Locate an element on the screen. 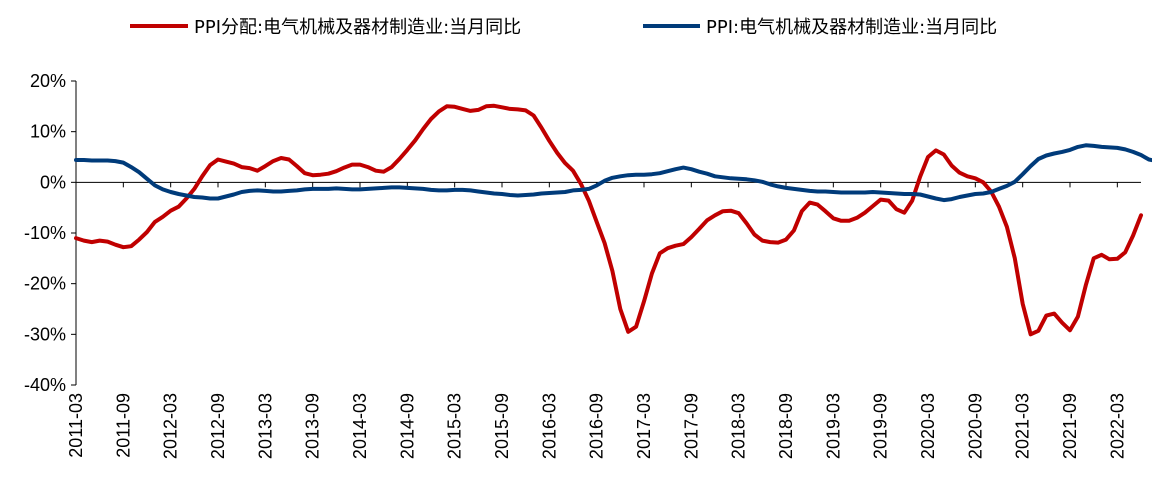 This screenshot has width=1152, height=489. x-tick-label: 2020-03 is located at coordinates (928, 426).